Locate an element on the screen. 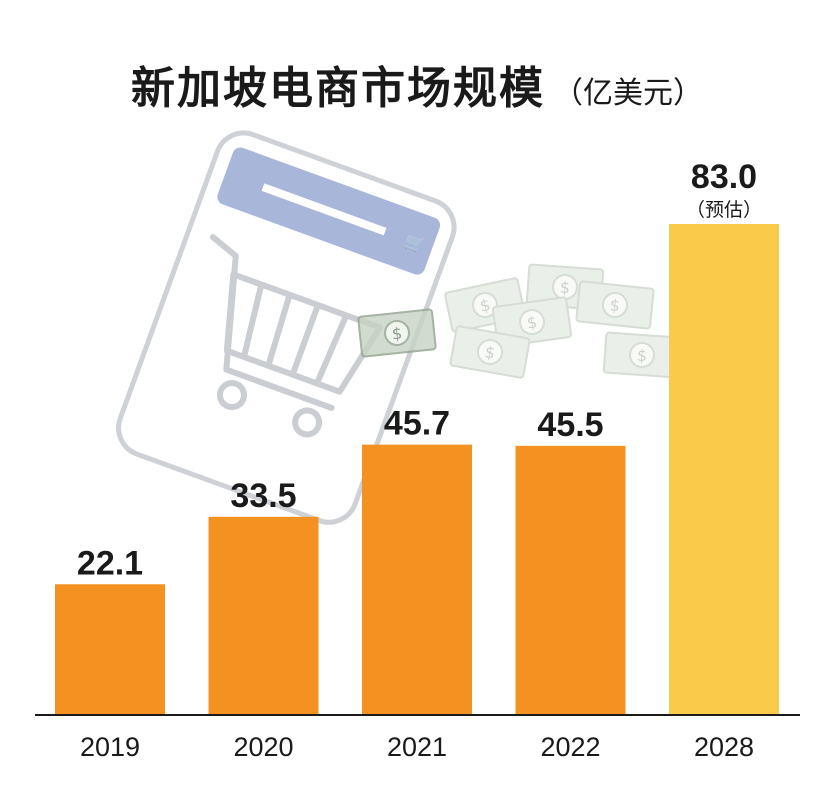 The height and width of the screenshot is (794, 834). x-tick-2020: 2020 is located at coordinates (263, 747).